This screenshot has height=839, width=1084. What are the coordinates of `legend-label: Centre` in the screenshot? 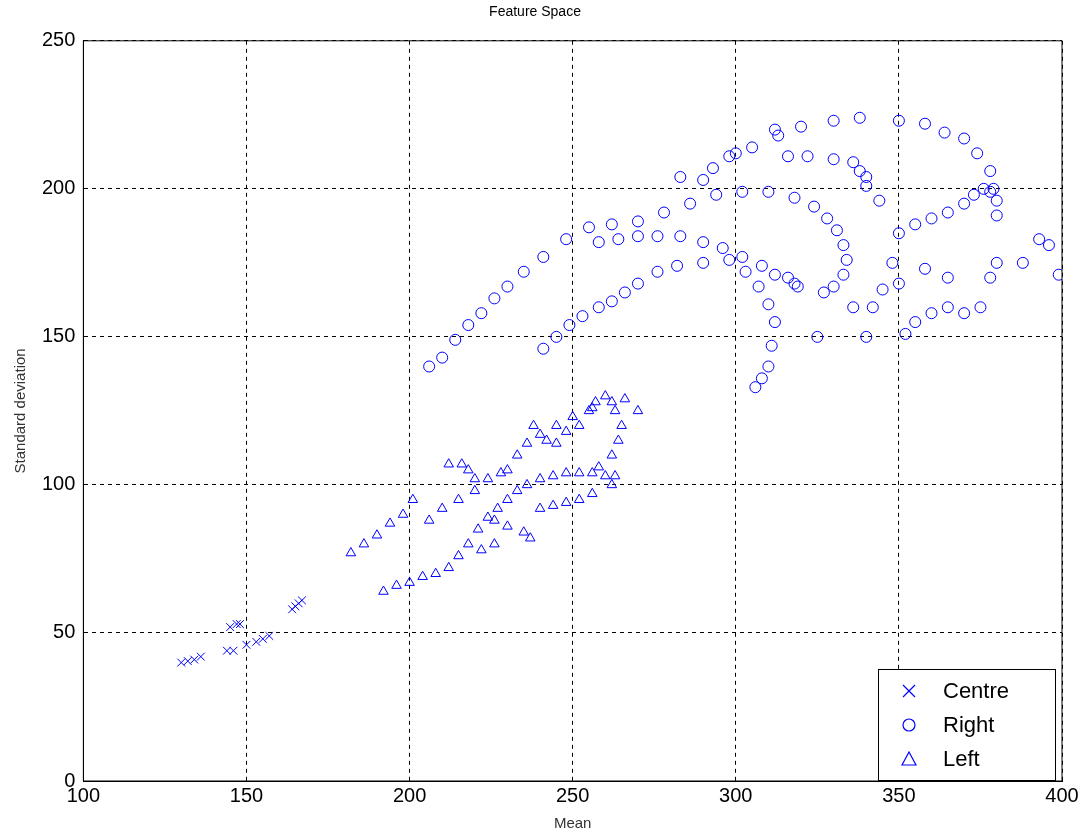 It's located at (977, 691).